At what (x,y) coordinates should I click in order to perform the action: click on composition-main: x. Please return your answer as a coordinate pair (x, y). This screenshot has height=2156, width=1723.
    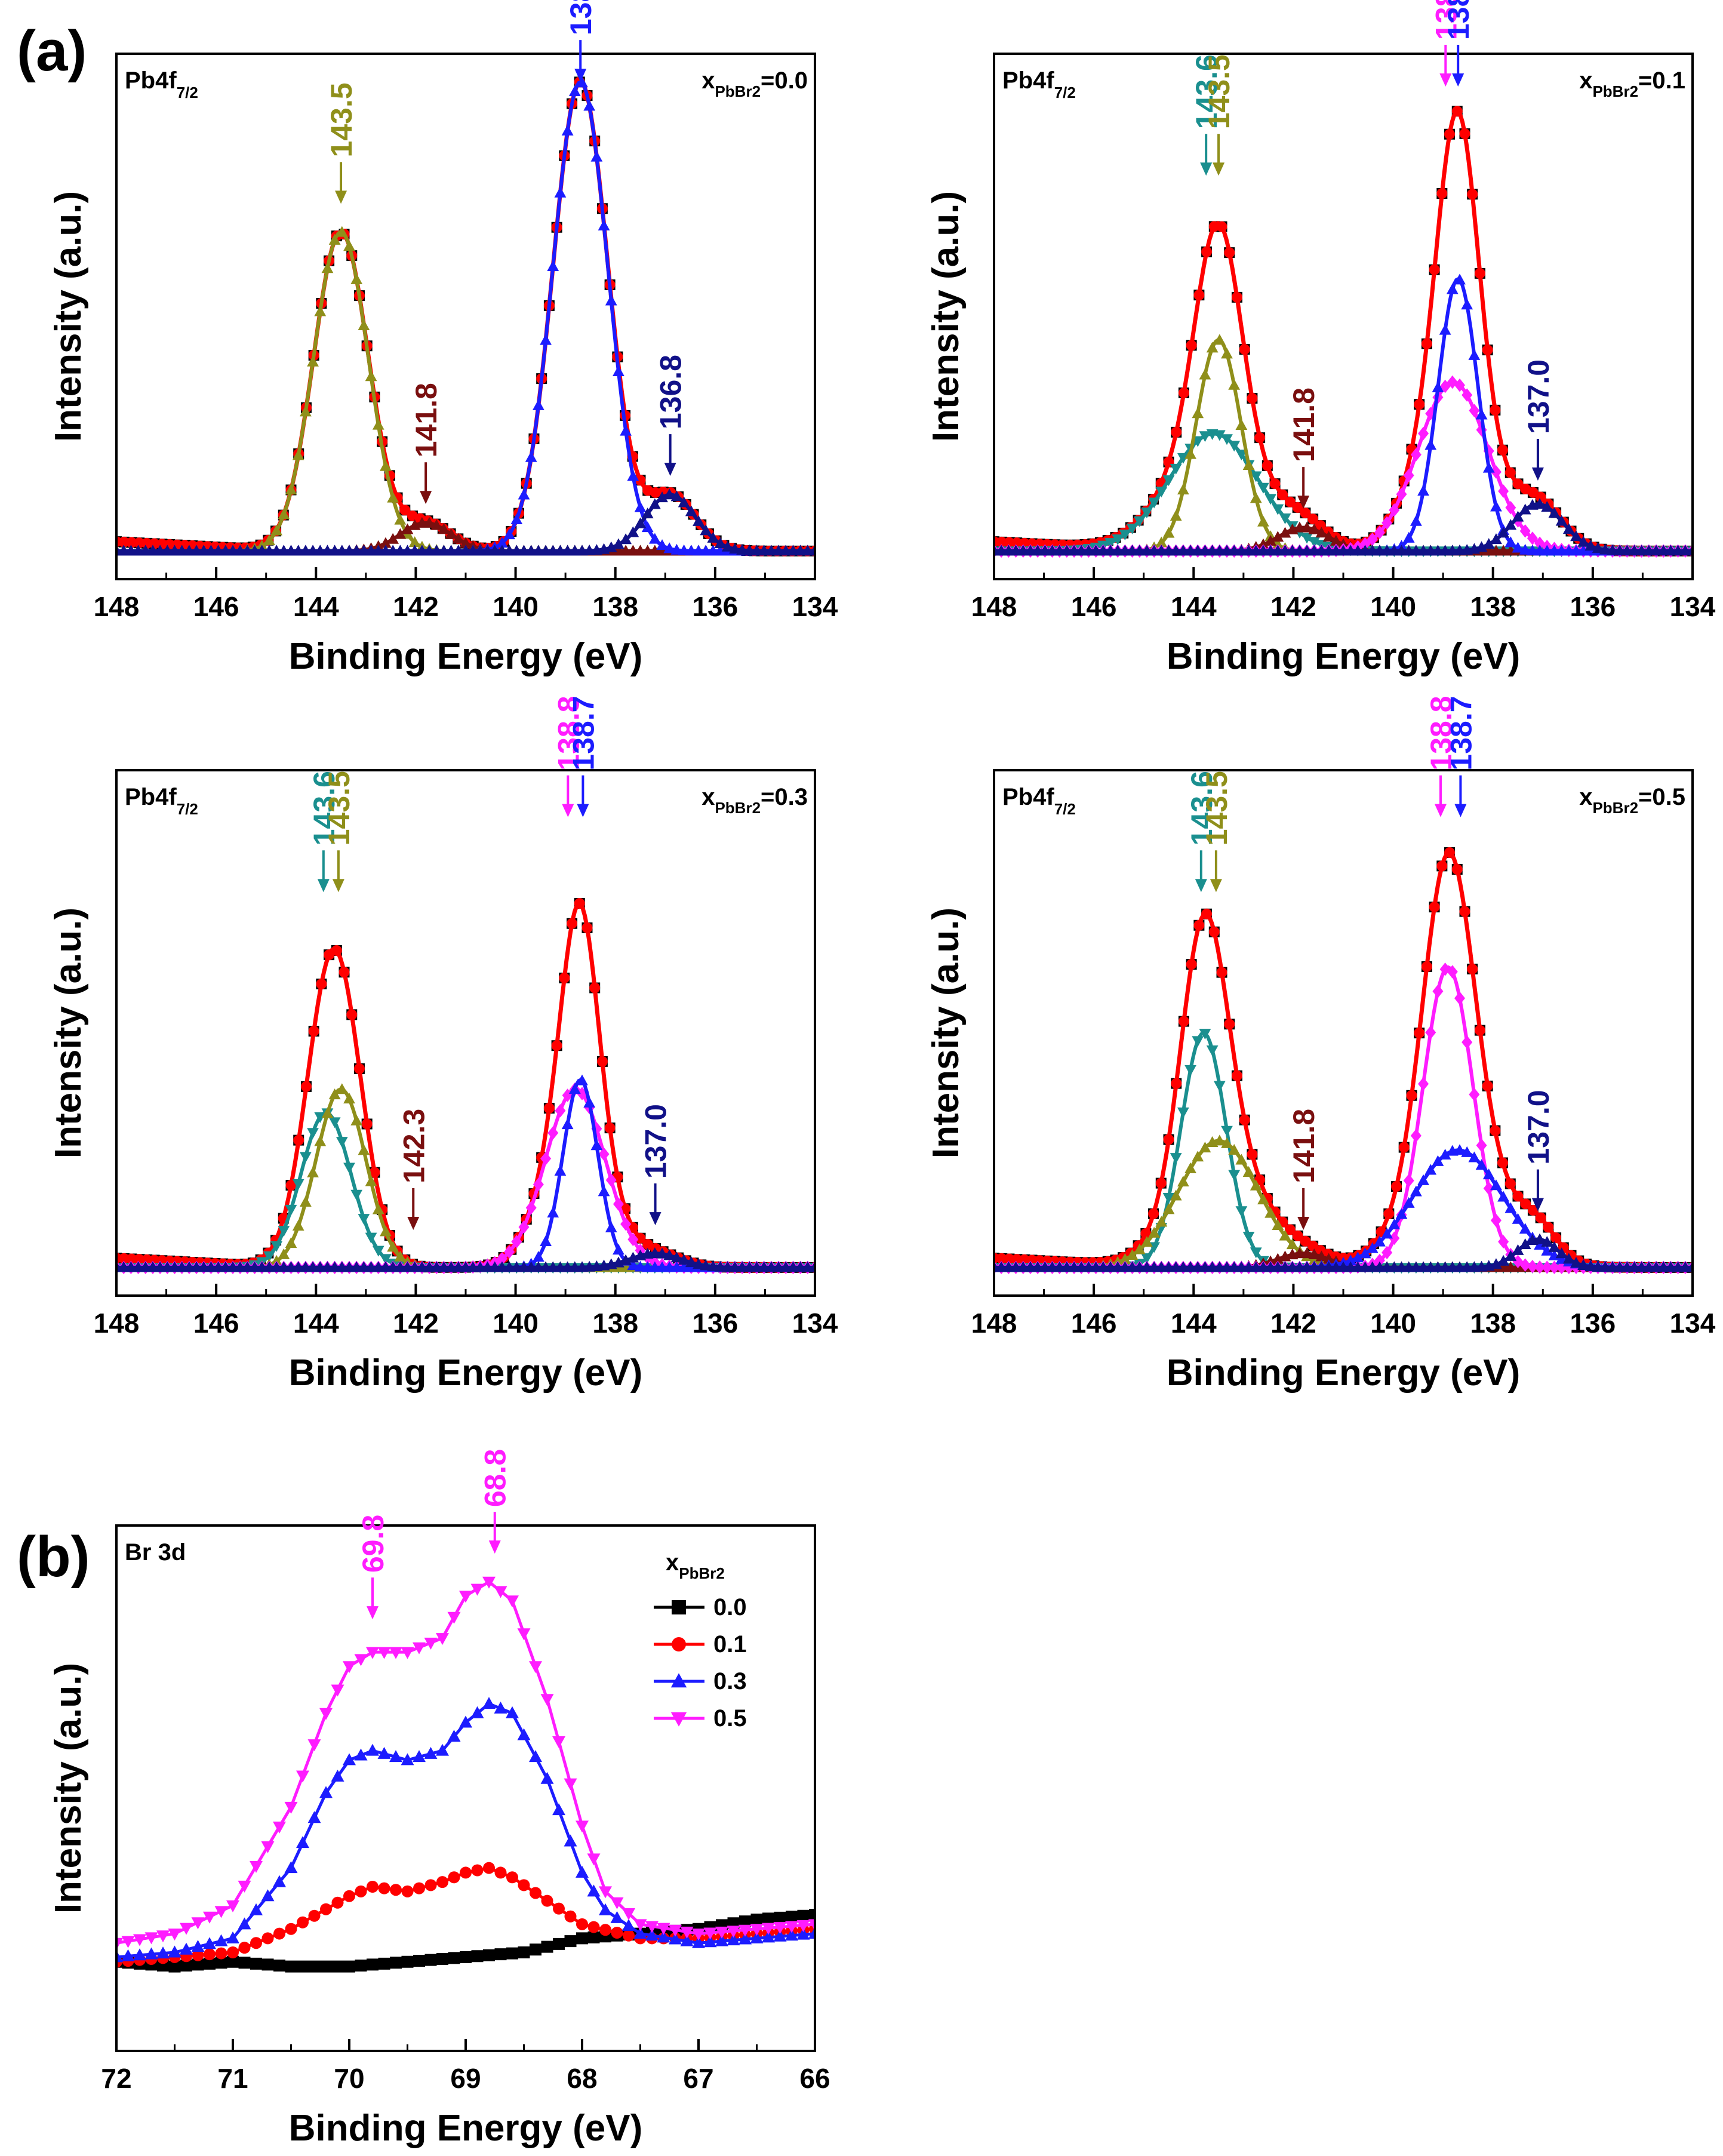
    Looking at the image, I should click on (1585, 797).